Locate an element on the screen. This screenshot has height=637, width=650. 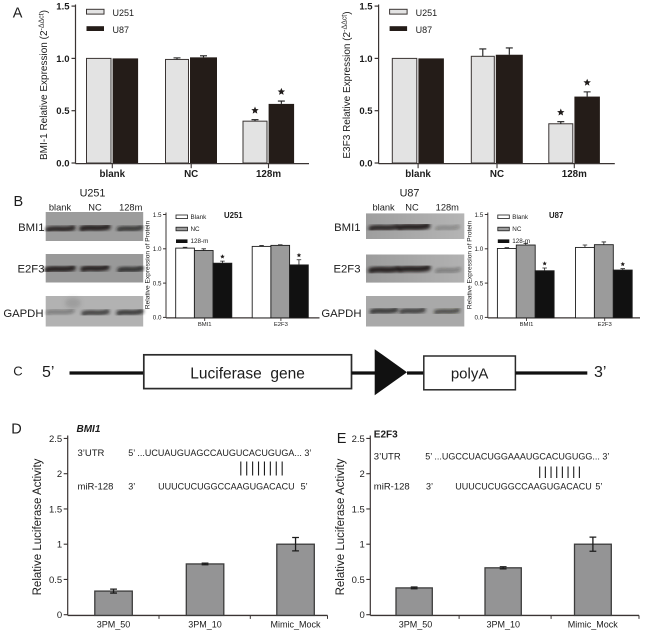
svg-text: E is located at coordinates (342, 439).